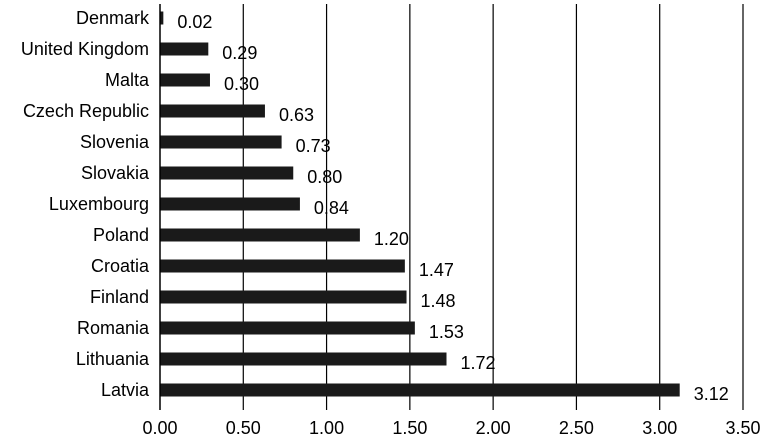  What do you see at coordinates (115, 142) in the screenshot?
I see `category-label: Slovenia` at bounding box center [115, 142].